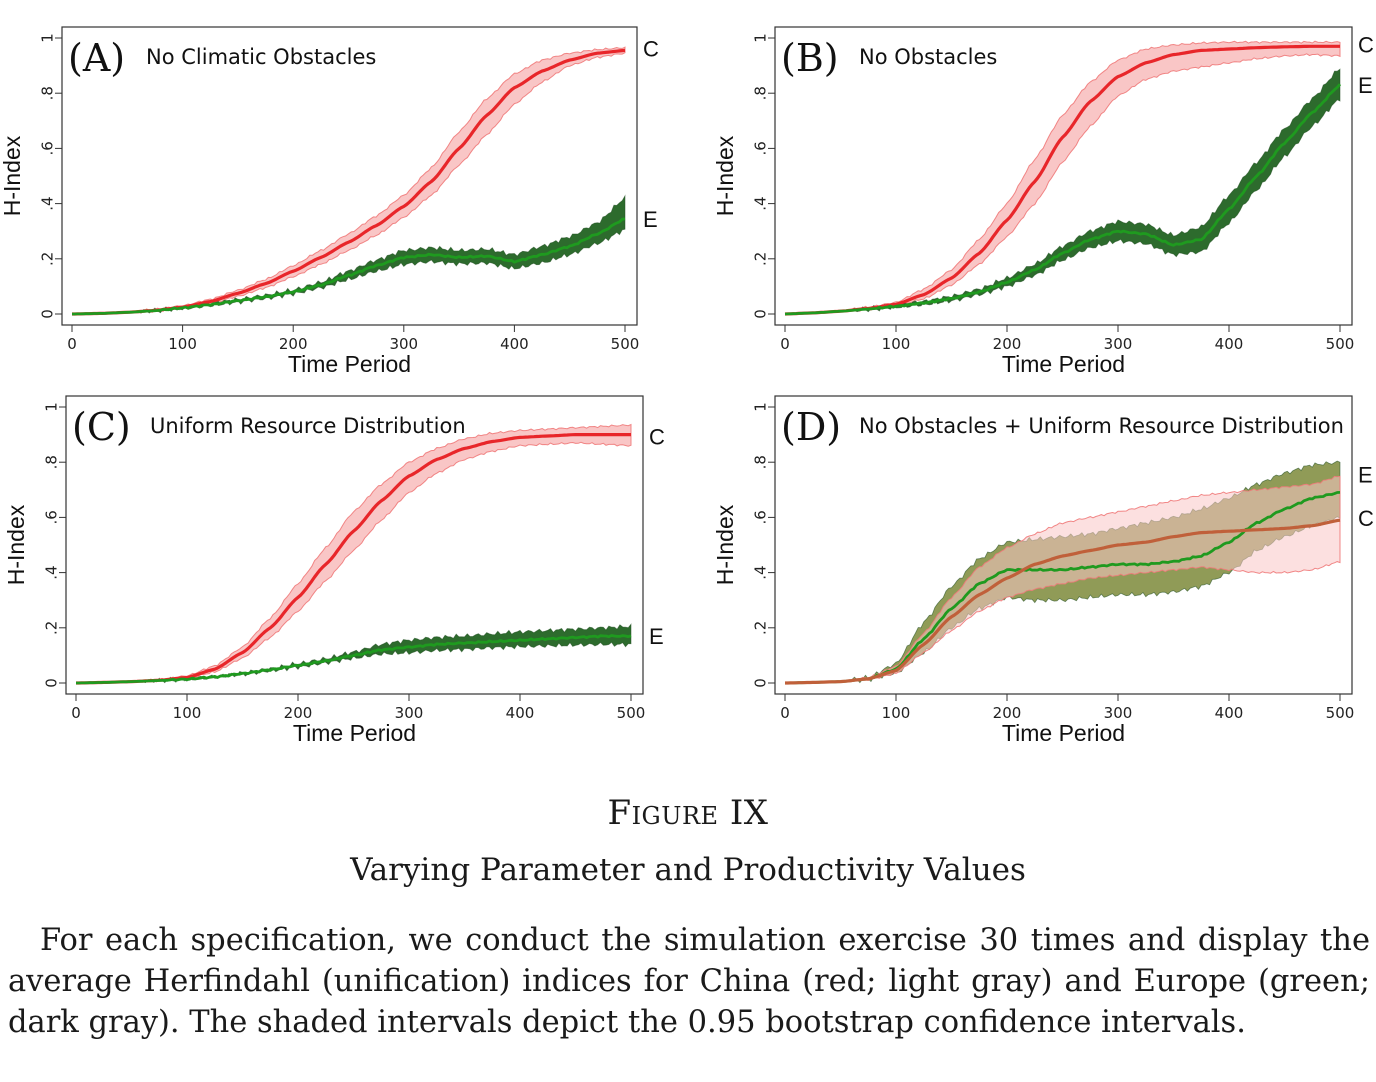  What do you see at coordinates (308, 426) in the screenshot?
I see `panel-title: Uniform Resource Distribution` at bounding box center [308, 426].